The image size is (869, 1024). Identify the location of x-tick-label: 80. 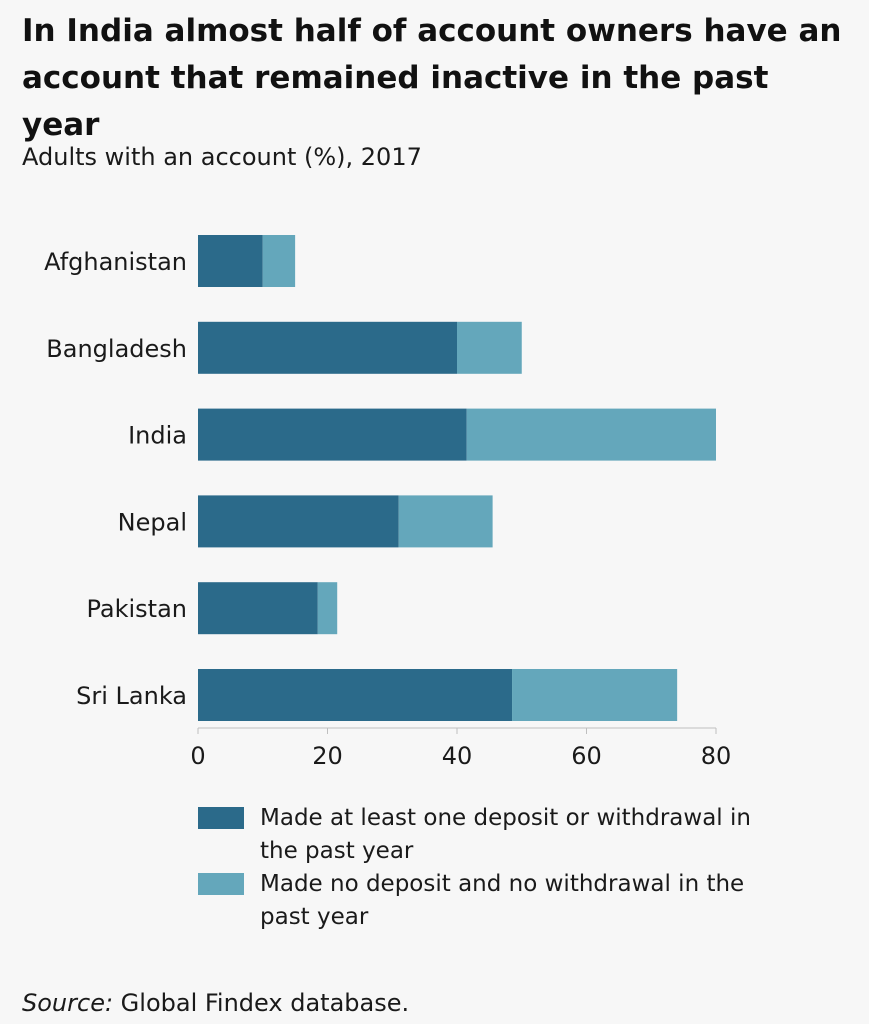
(716, 756).